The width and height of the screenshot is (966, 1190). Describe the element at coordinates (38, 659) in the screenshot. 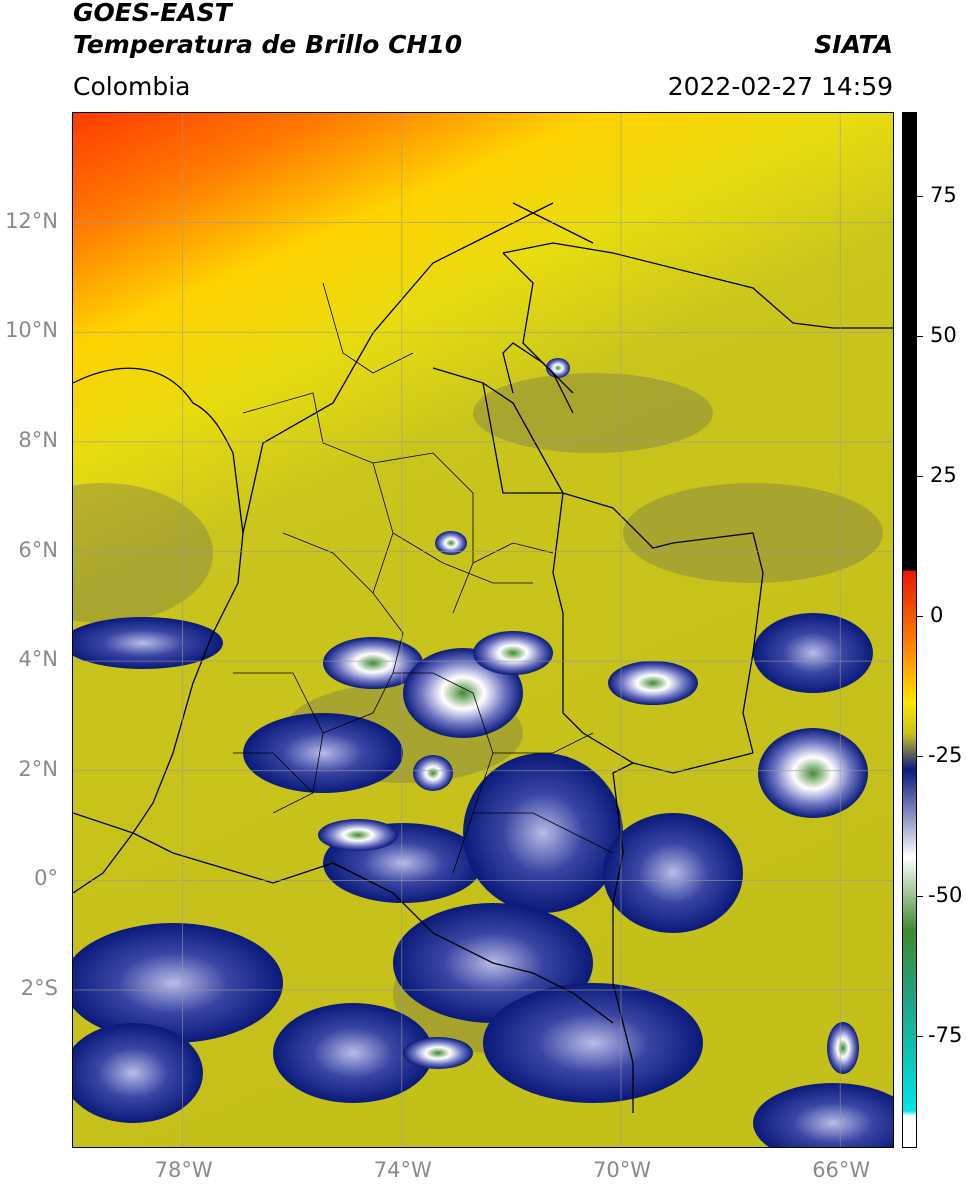

I see `latitude-label: 4°N` at that location.